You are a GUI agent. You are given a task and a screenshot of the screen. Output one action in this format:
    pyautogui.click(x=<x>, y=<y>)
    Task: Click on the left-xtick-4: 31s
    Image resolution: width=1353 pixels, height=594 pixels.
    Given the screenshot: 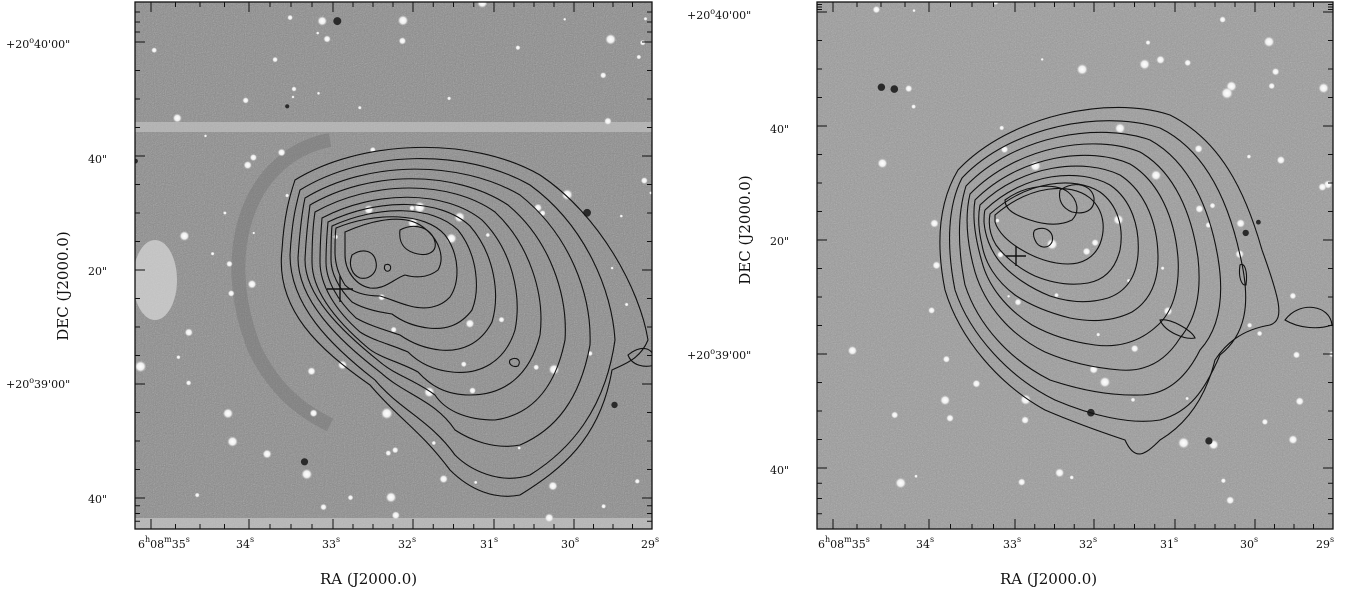 What is the action you would take?
    pyautogui.click(x=489, y=543)
    